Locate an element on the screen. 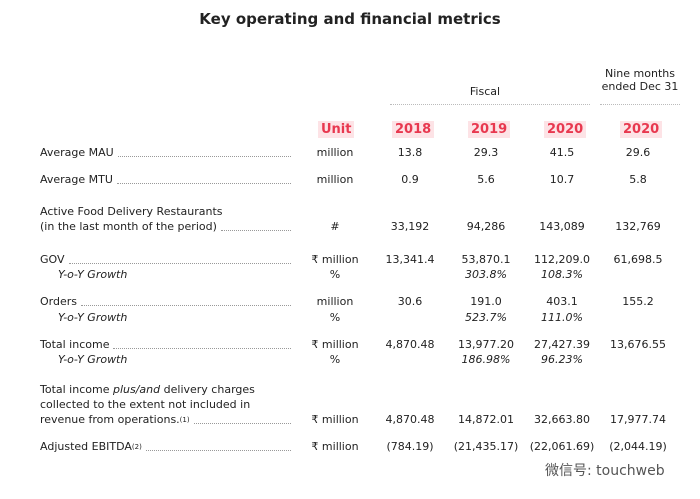  value: 155.2 is located at coordinates (638, 301).